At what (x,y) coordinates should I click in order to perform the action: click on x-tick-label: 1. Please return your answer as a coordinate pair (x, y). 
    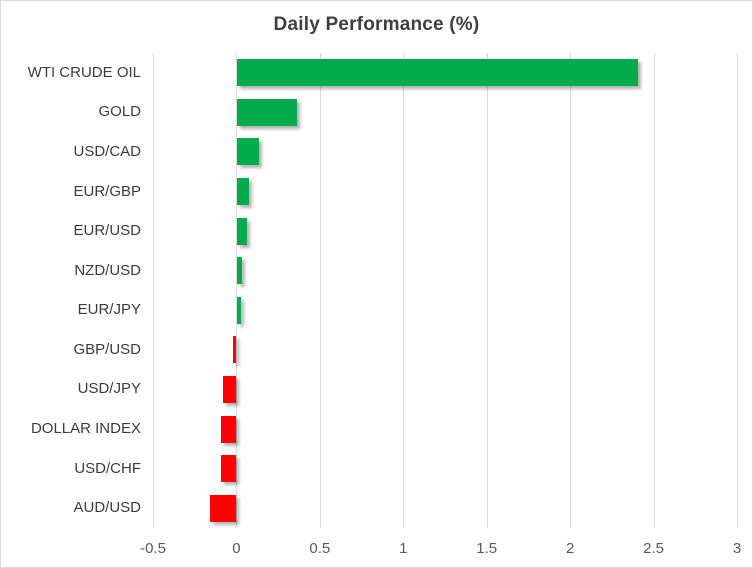
    Looking at the image, I should click on (403, 548).